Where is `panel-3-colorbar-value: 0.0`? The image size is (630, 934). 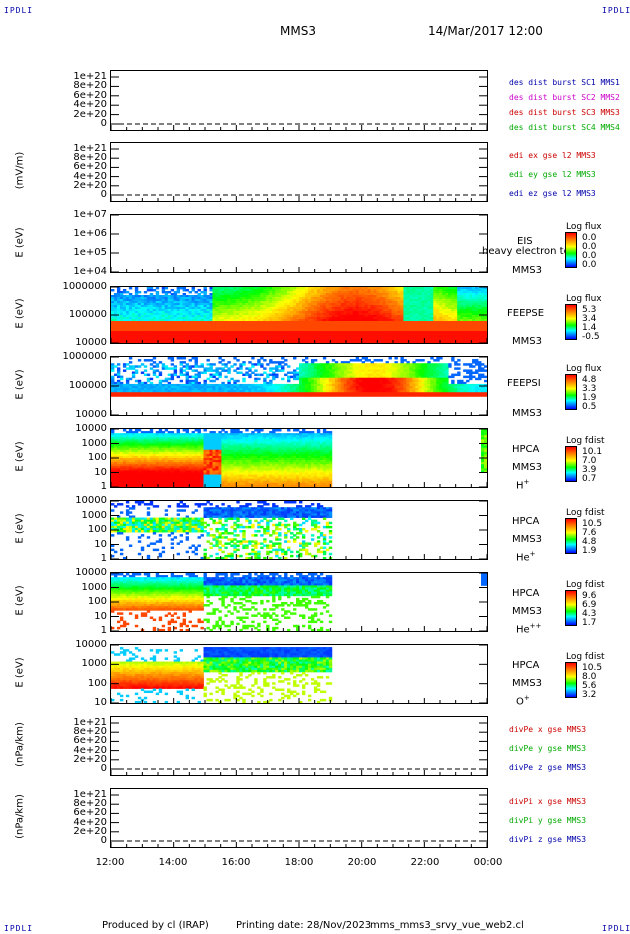
panel-3-colorbar-value: 0.0 is located at coordinates (589, 238).